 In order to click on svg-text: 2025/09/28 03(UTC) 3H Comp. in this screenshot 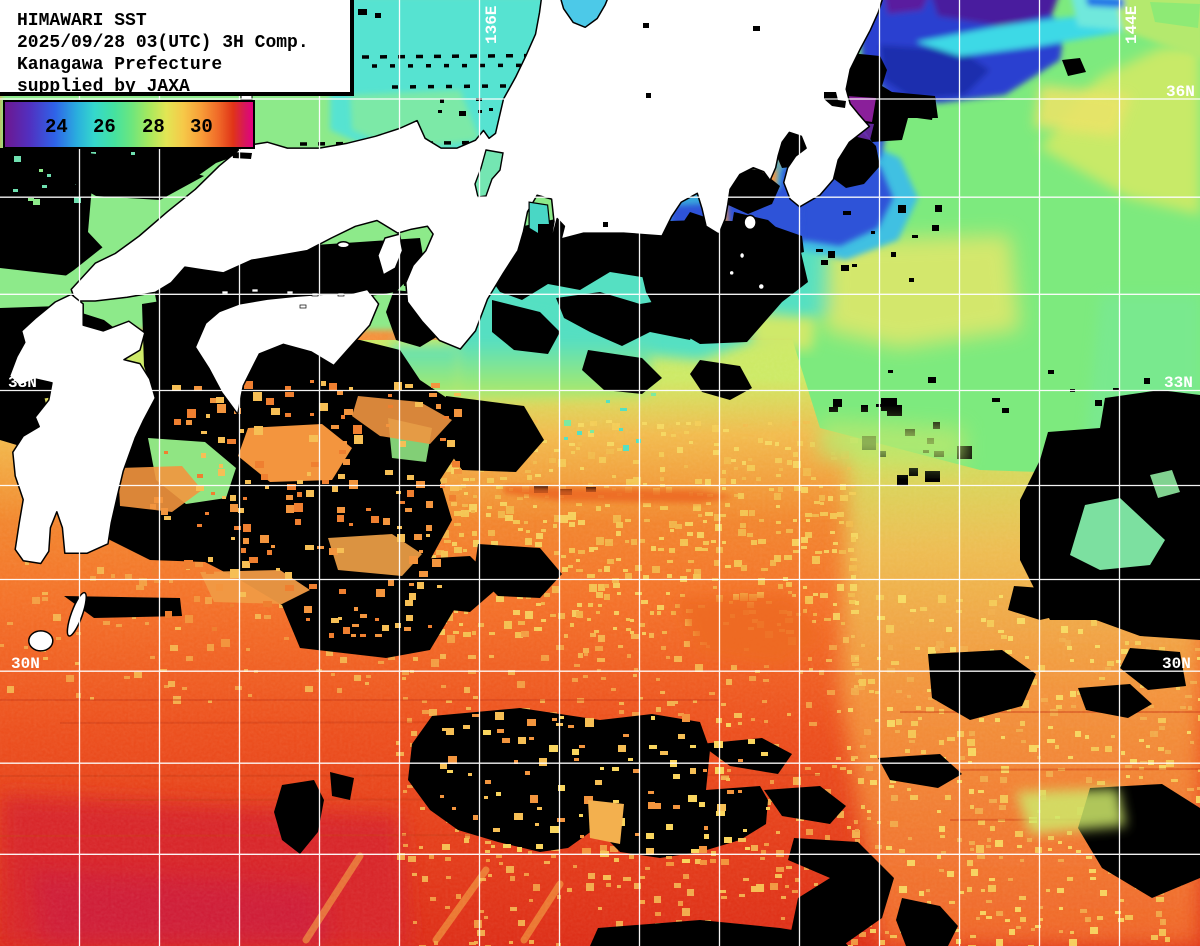, I will do `click(163, 43)`.